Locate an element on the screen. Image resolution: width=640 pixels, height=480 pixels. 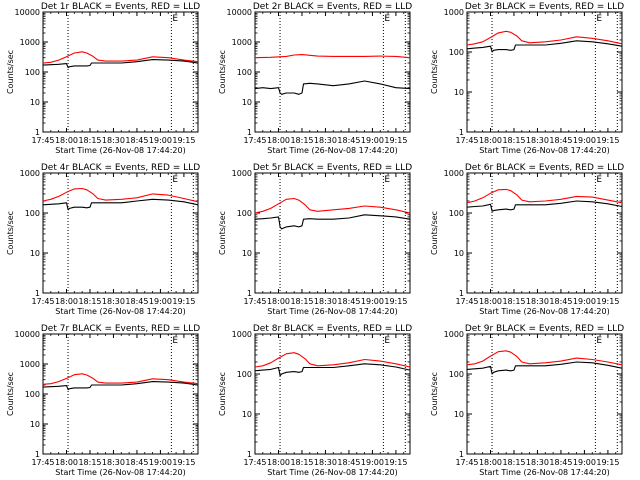
panel-title: Det 9r BLACK = Events, RED = LLD is located at coordinates (544, 329).